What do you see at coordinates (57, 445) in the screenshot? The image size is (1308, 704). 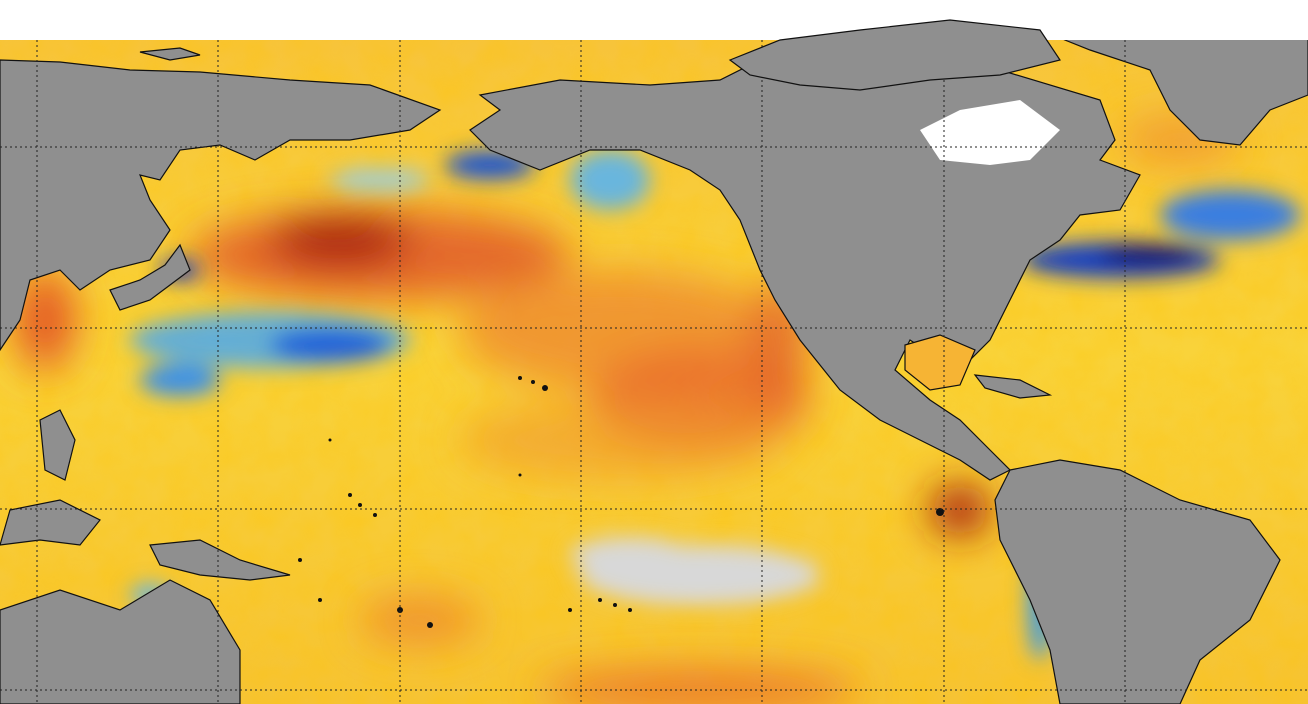 I see `philippines` at bounding box center [57, 445].